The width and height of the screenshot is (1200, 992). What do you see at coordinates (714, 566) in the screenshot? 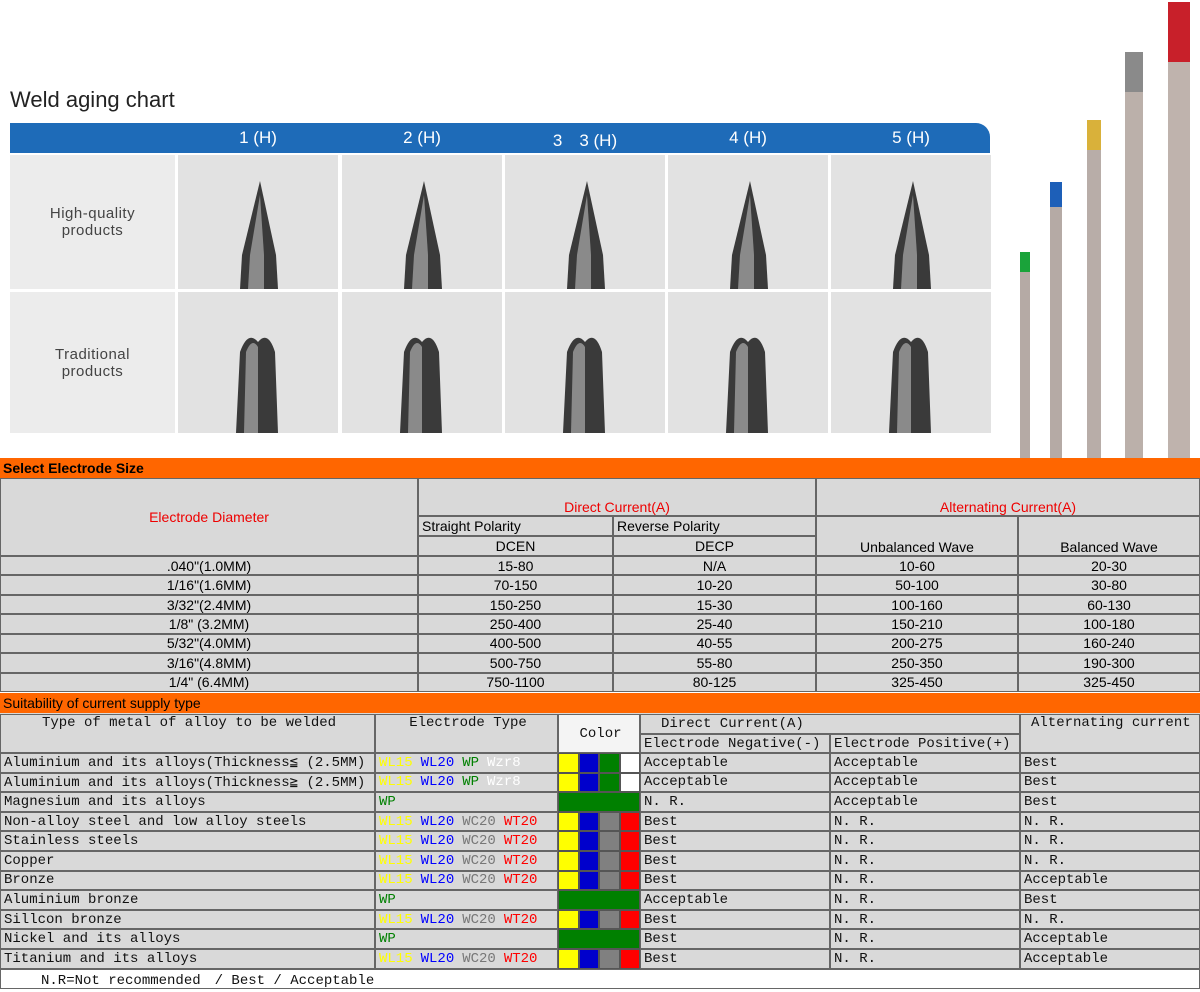
I see `table-cell: N/A` at bounding box center [714, 566].